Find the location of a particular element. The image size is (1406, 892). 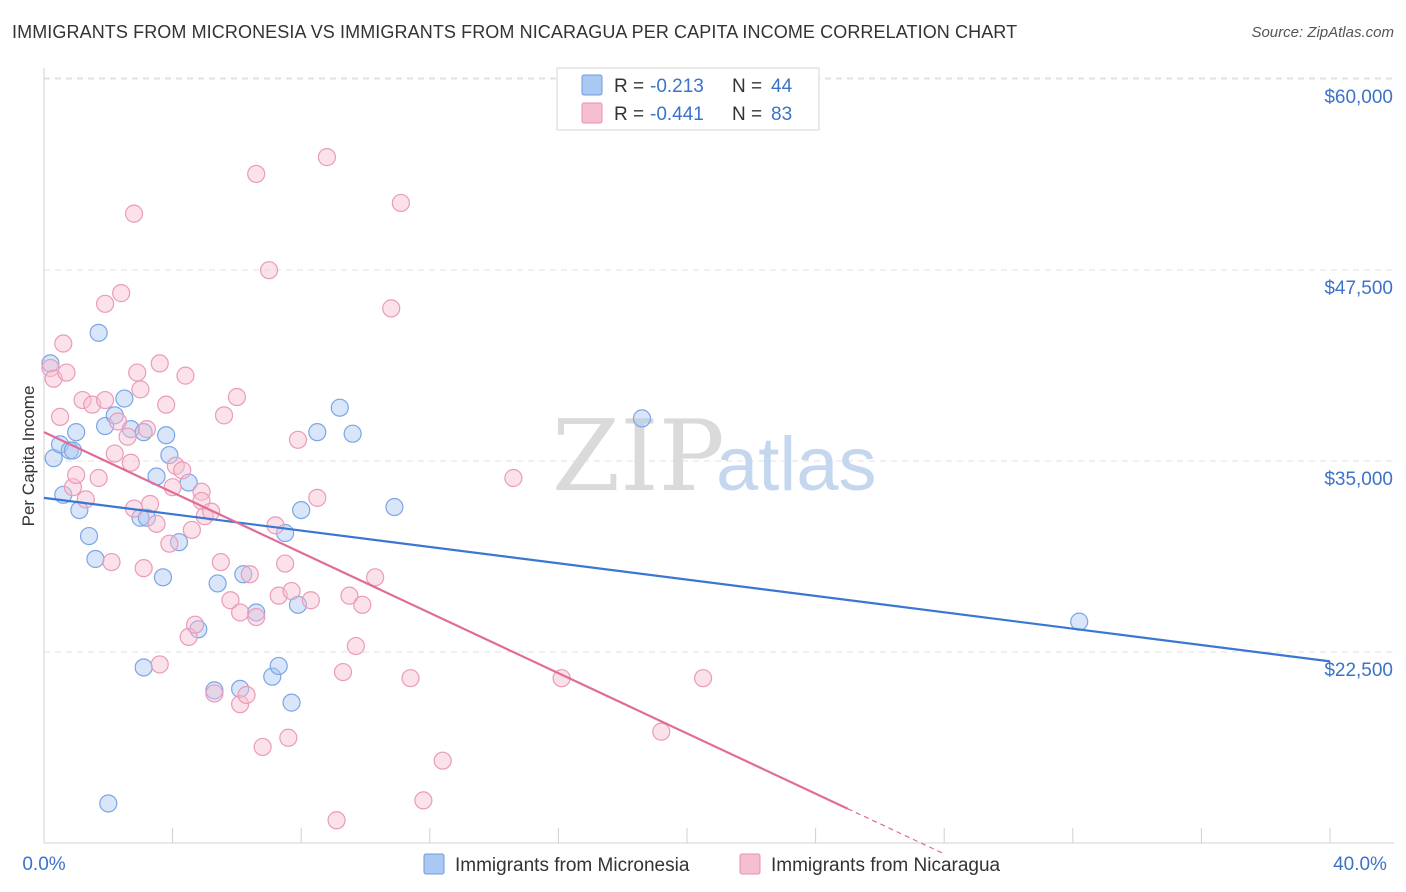

y-tick-label: $22,500 is located at coordinates (1358, 670).